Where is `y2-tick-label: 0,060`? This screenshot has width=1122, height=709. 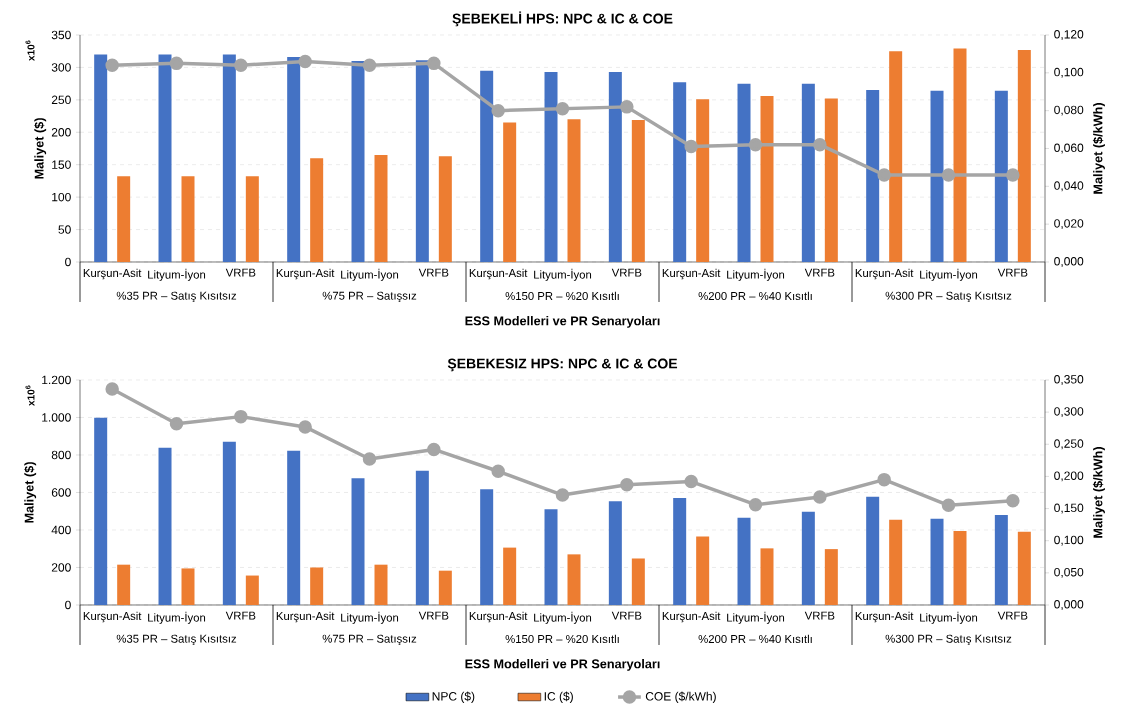
y2-tick-label: 0,060 is located at coordinates (1069, 148).